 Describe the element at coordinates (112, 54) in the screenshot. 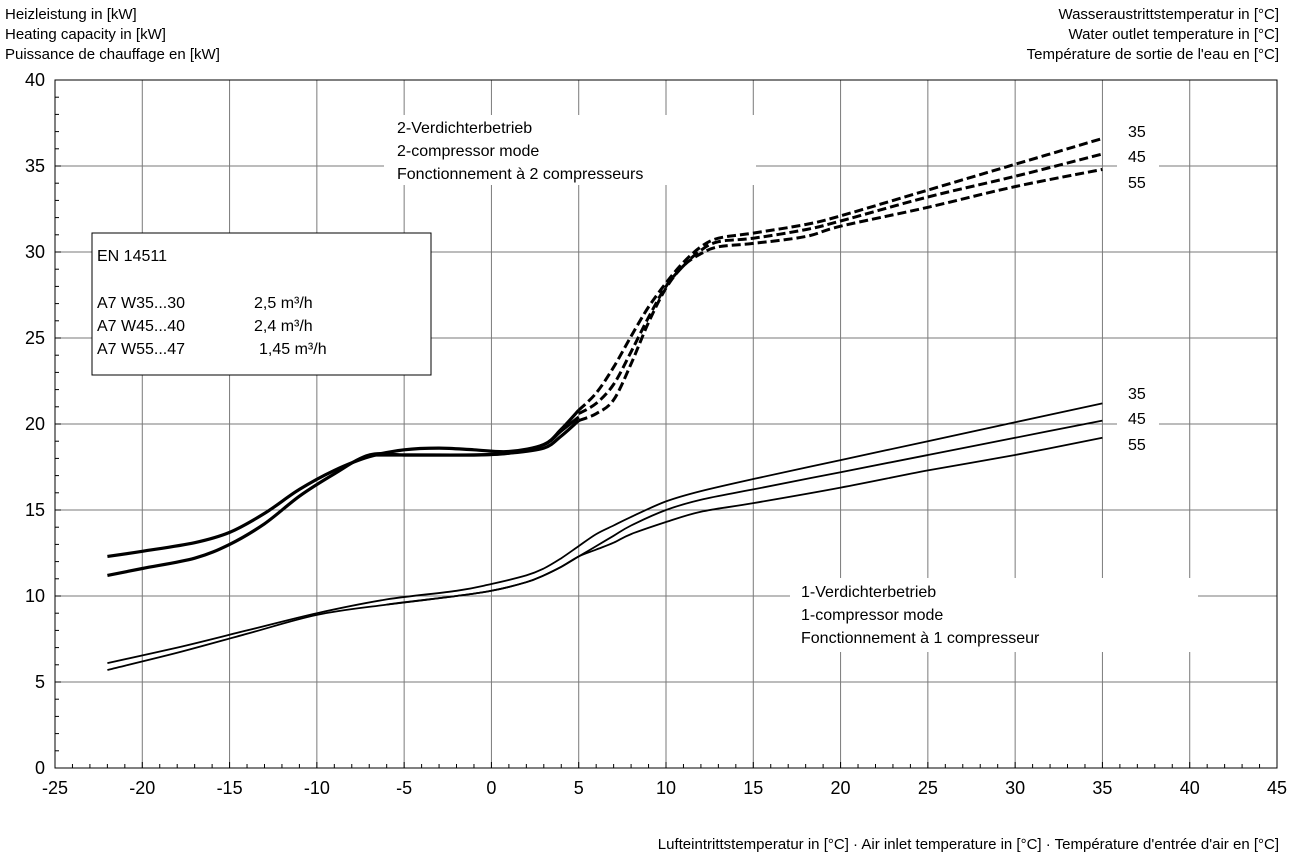

I see `y-axis-title-line: Puissance de chauffage en [kW]` at that location.